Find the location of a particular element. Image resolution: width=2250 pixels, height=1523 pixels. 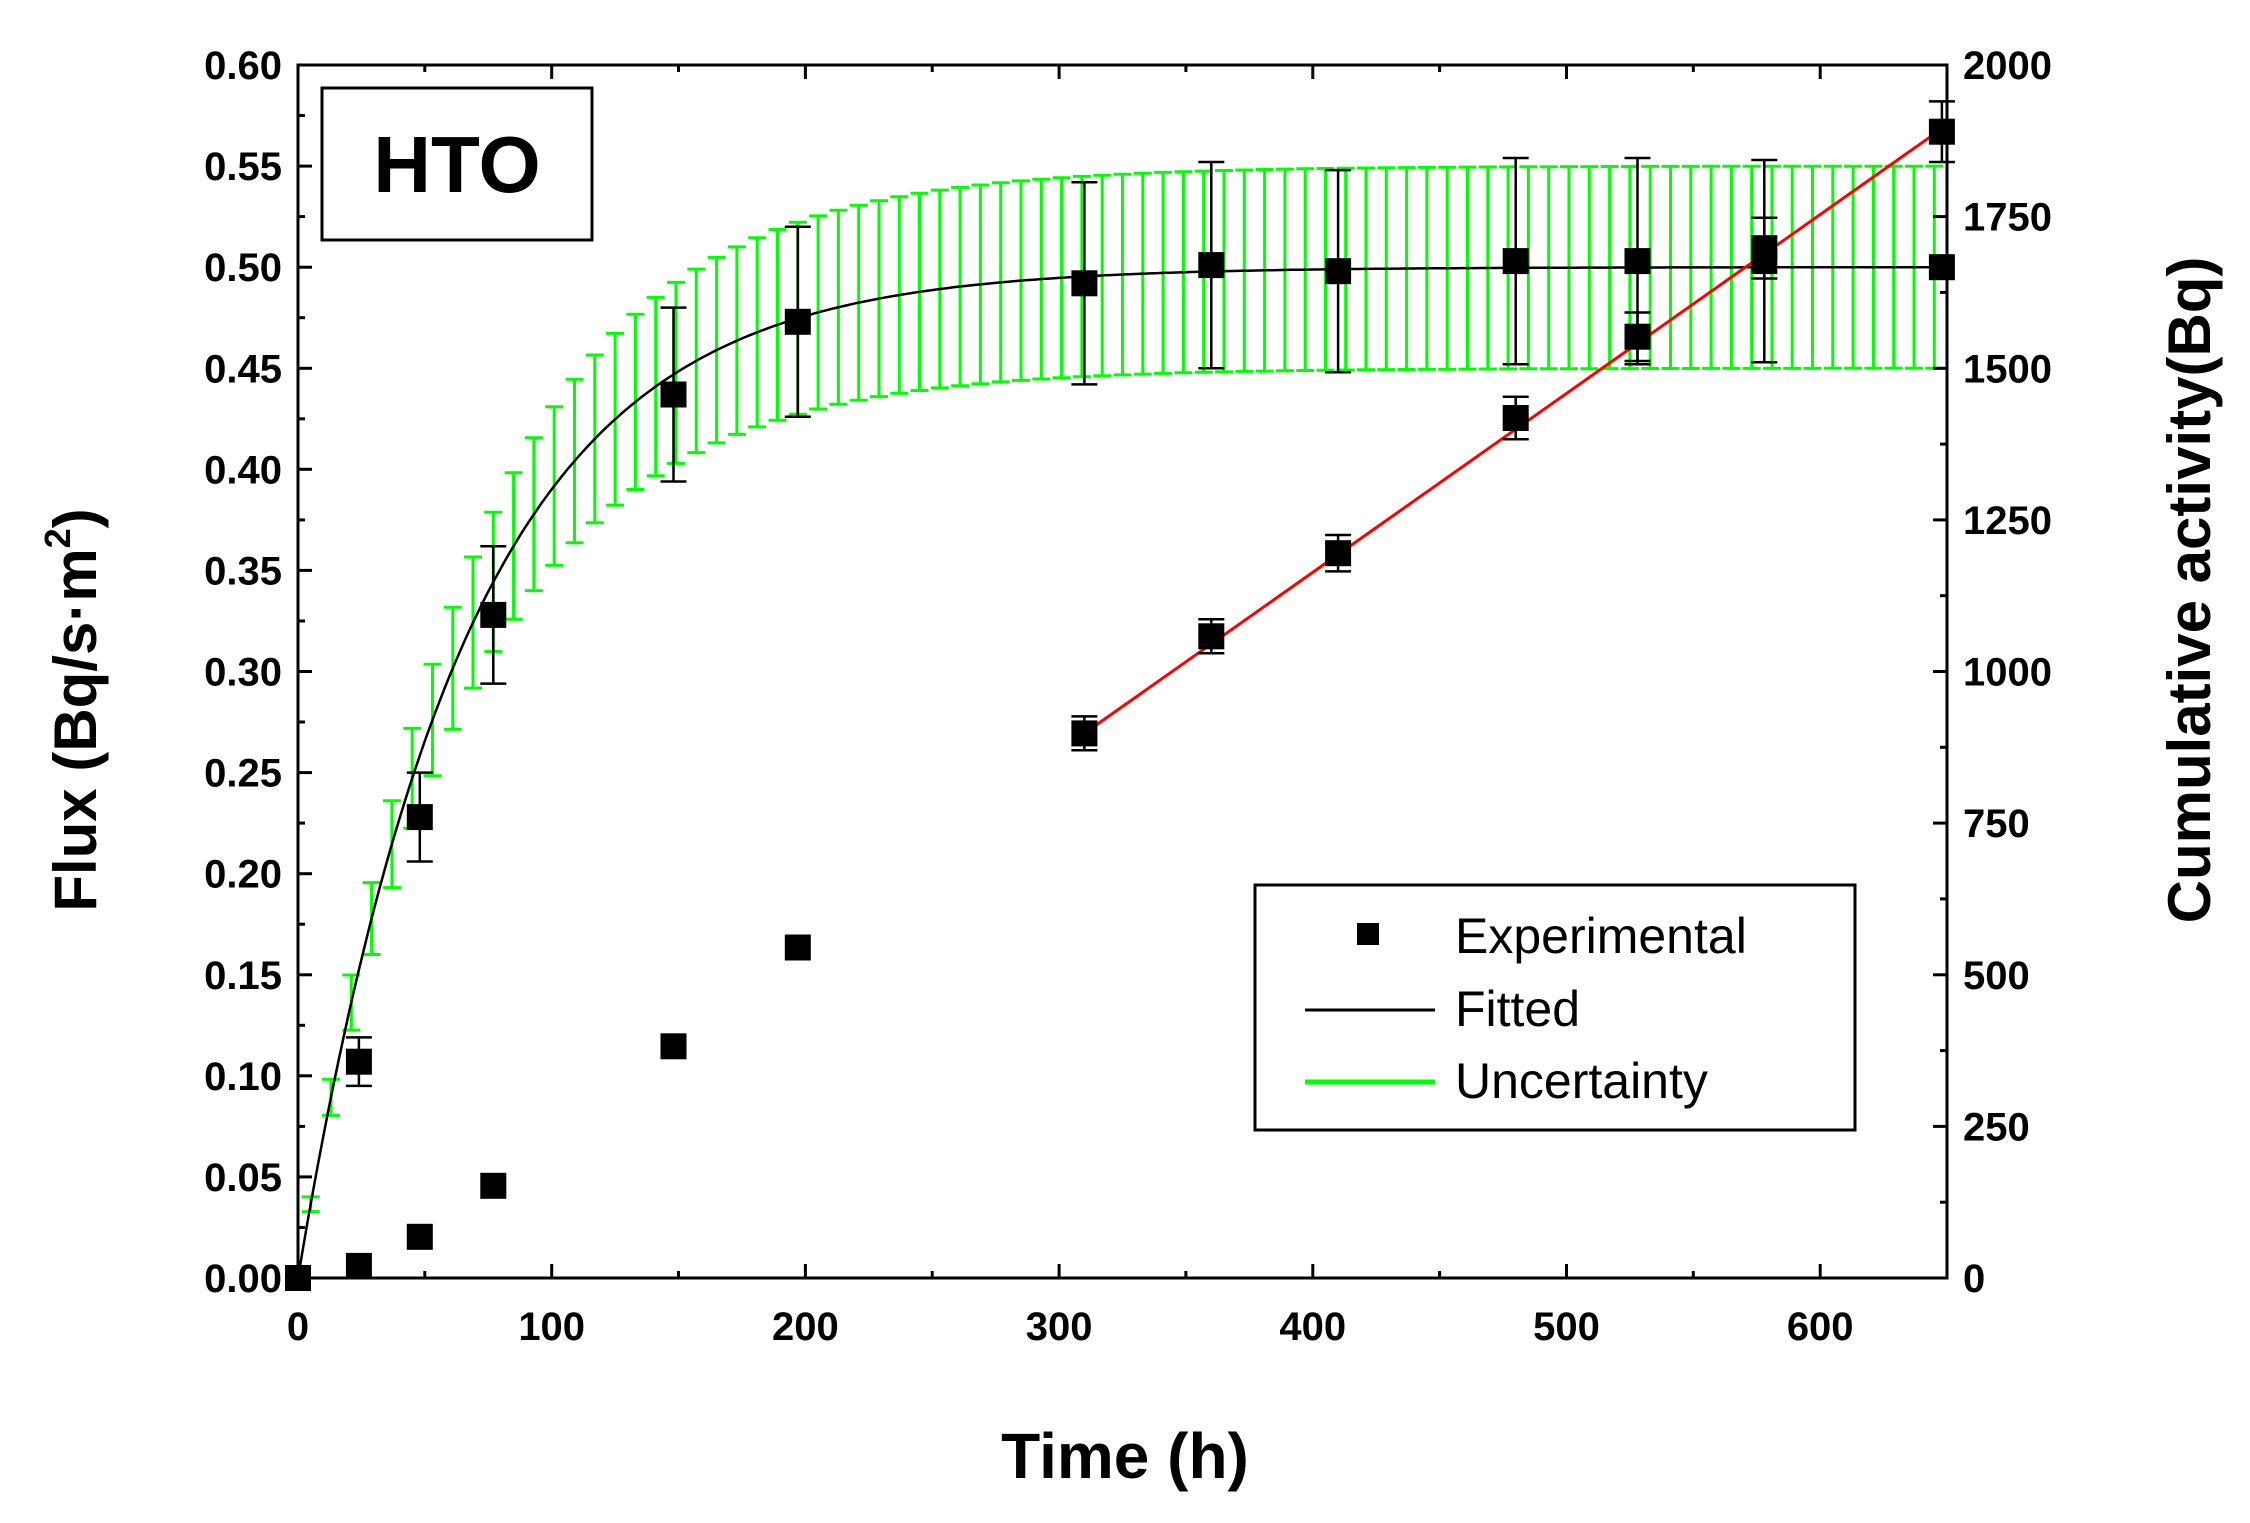

panel-label-box: HTO is located at coordinates (457, 164).